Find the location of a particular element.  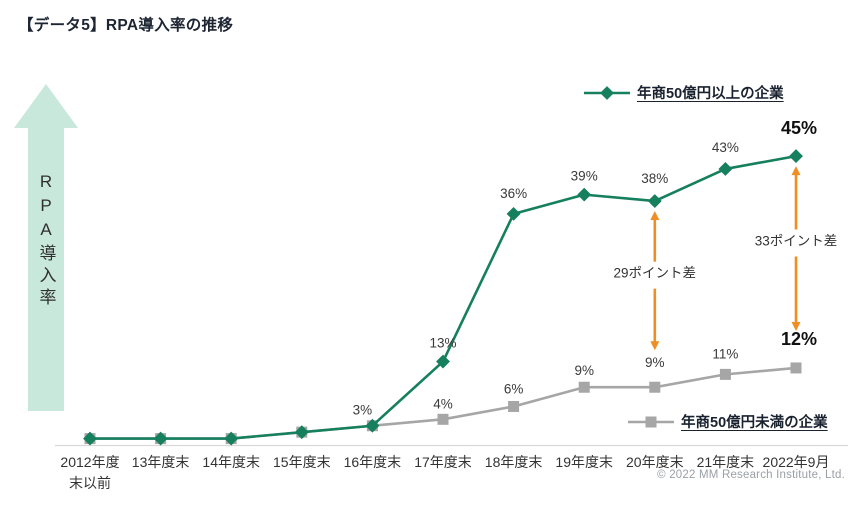

legend-large-companies-label: 年商50億円以上の企業 is located at coordinates (710, 94).